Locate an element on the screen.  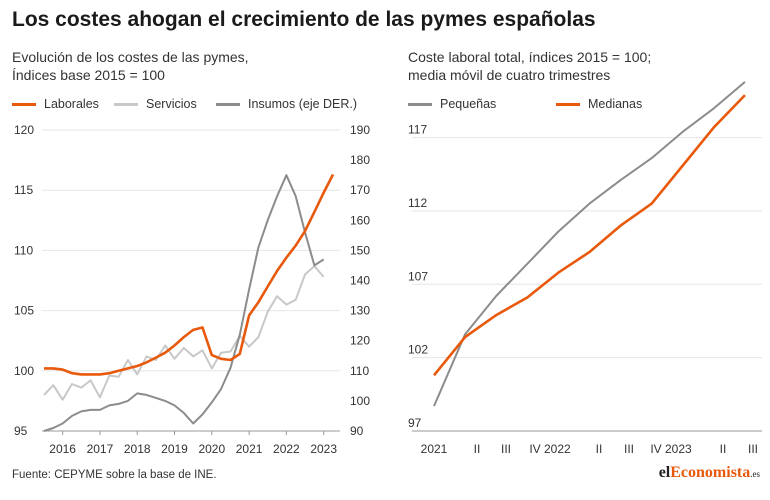
legend-swatch-servicios is located at coordinates (126, 104).